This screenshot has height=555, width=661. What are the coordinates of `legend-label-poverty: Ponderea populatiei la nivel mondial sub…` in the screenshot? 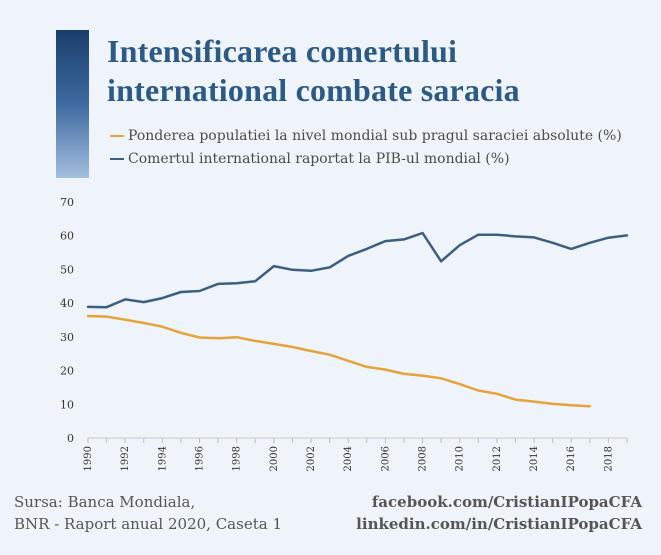 It's located at (375, 135).